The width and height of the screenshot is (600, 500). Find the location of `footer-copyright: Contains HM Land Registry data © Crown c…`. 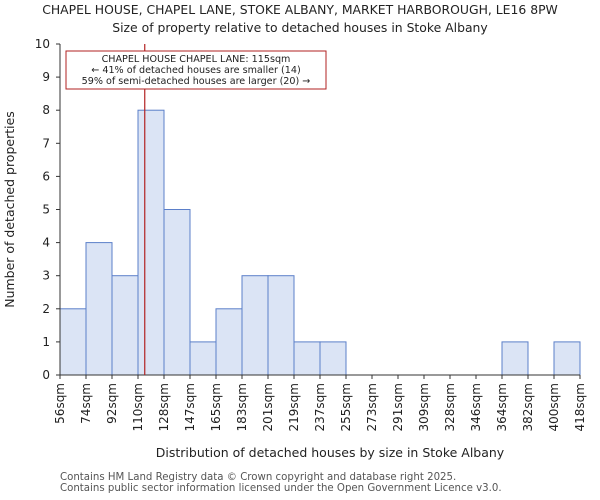

footer-copyright: Contains HM Land Registry data © Crown c… is located at coordinates (258, 477).